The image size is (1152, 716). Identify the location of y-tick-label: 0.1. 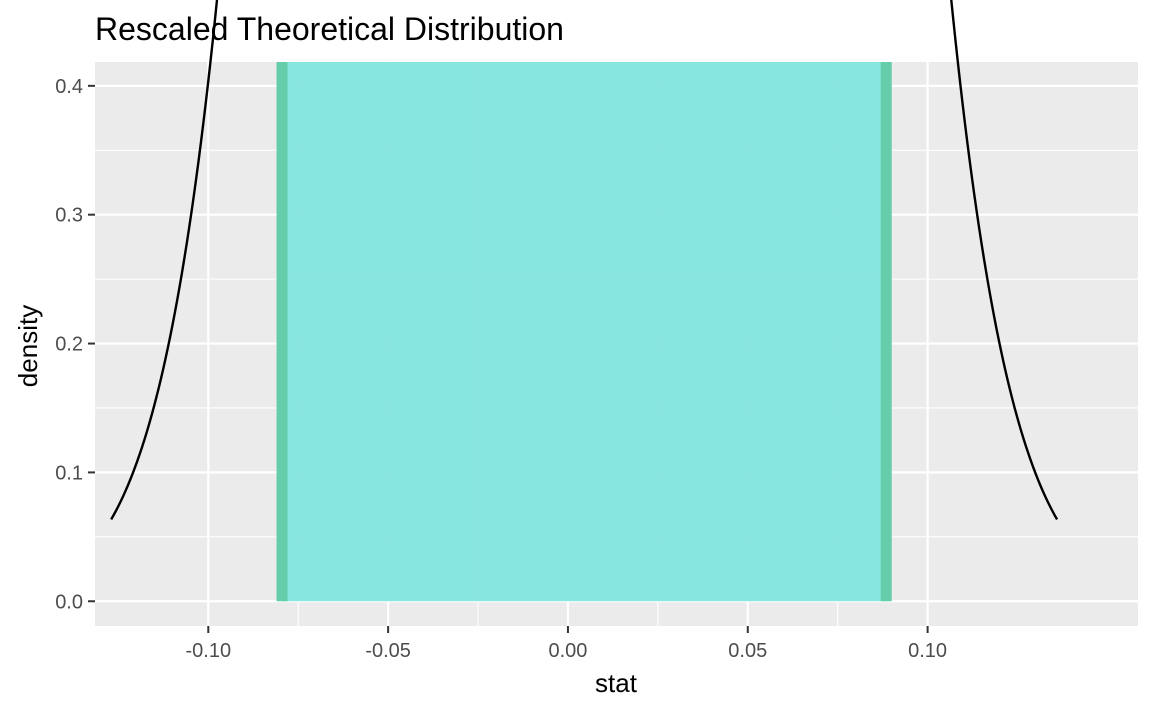
(69, 473).